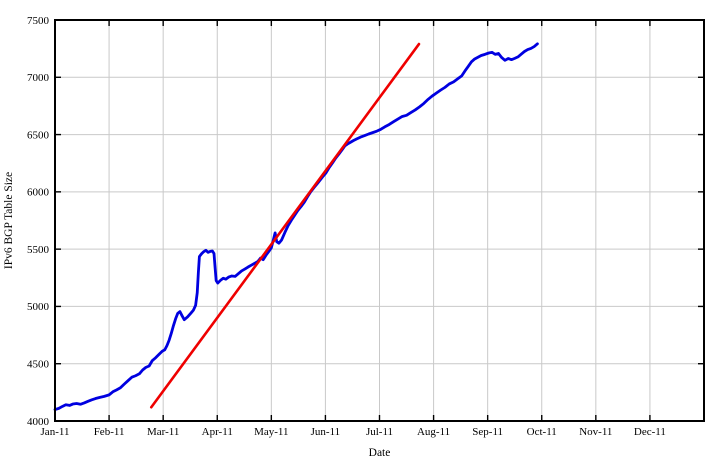 The height and width of the screenshot is (473, 720). I want to click on x-tick-label: Jan-11, so click(55, 432).